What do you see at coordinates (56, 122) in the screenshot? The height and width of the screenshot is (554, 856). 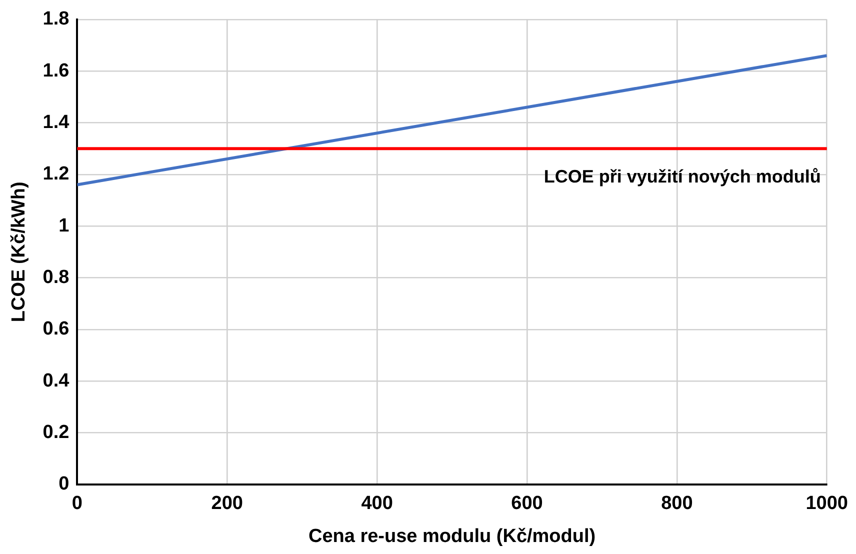 I see `y-tick-label: 1.4` at bounding box center [56, 122].